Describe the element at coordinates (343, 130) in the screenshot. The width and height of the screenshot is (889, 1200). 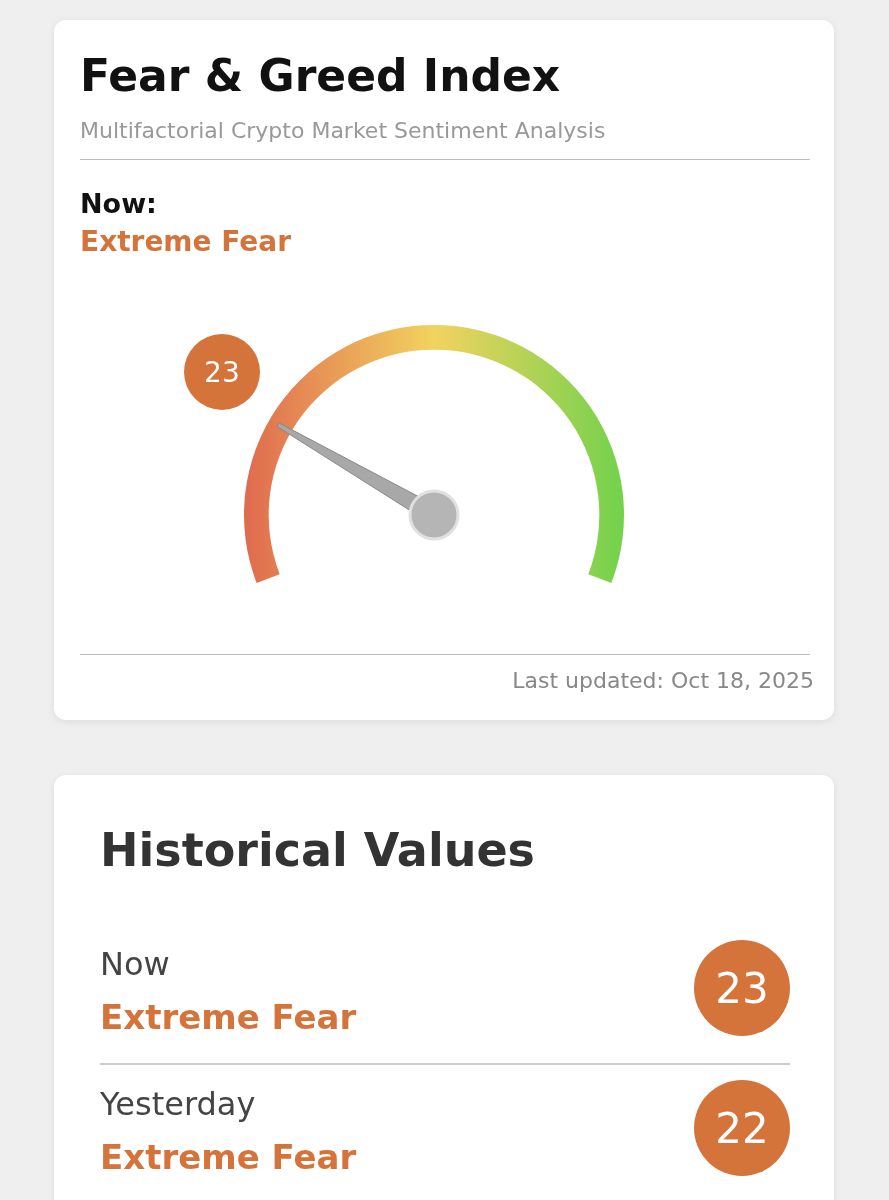
I see `text: Multifactorial Crypto Market Sentiment Analysis` at that location.